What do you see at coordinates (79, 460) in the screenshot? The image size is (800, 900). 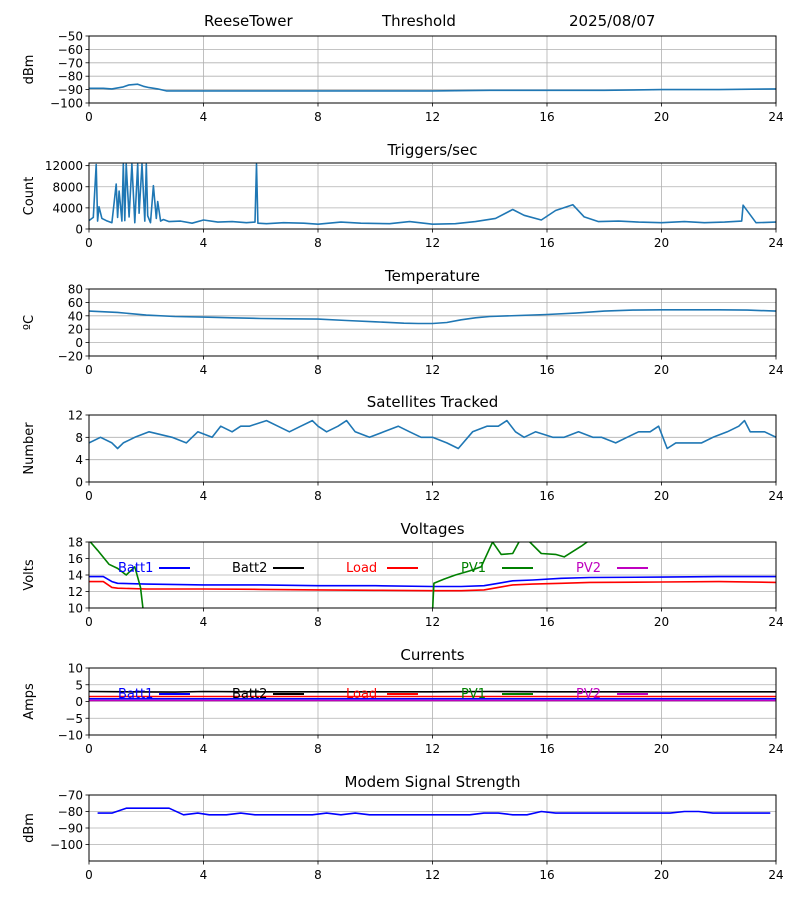 I see `y-tick-label: 4` at bounding box center [79, 460].